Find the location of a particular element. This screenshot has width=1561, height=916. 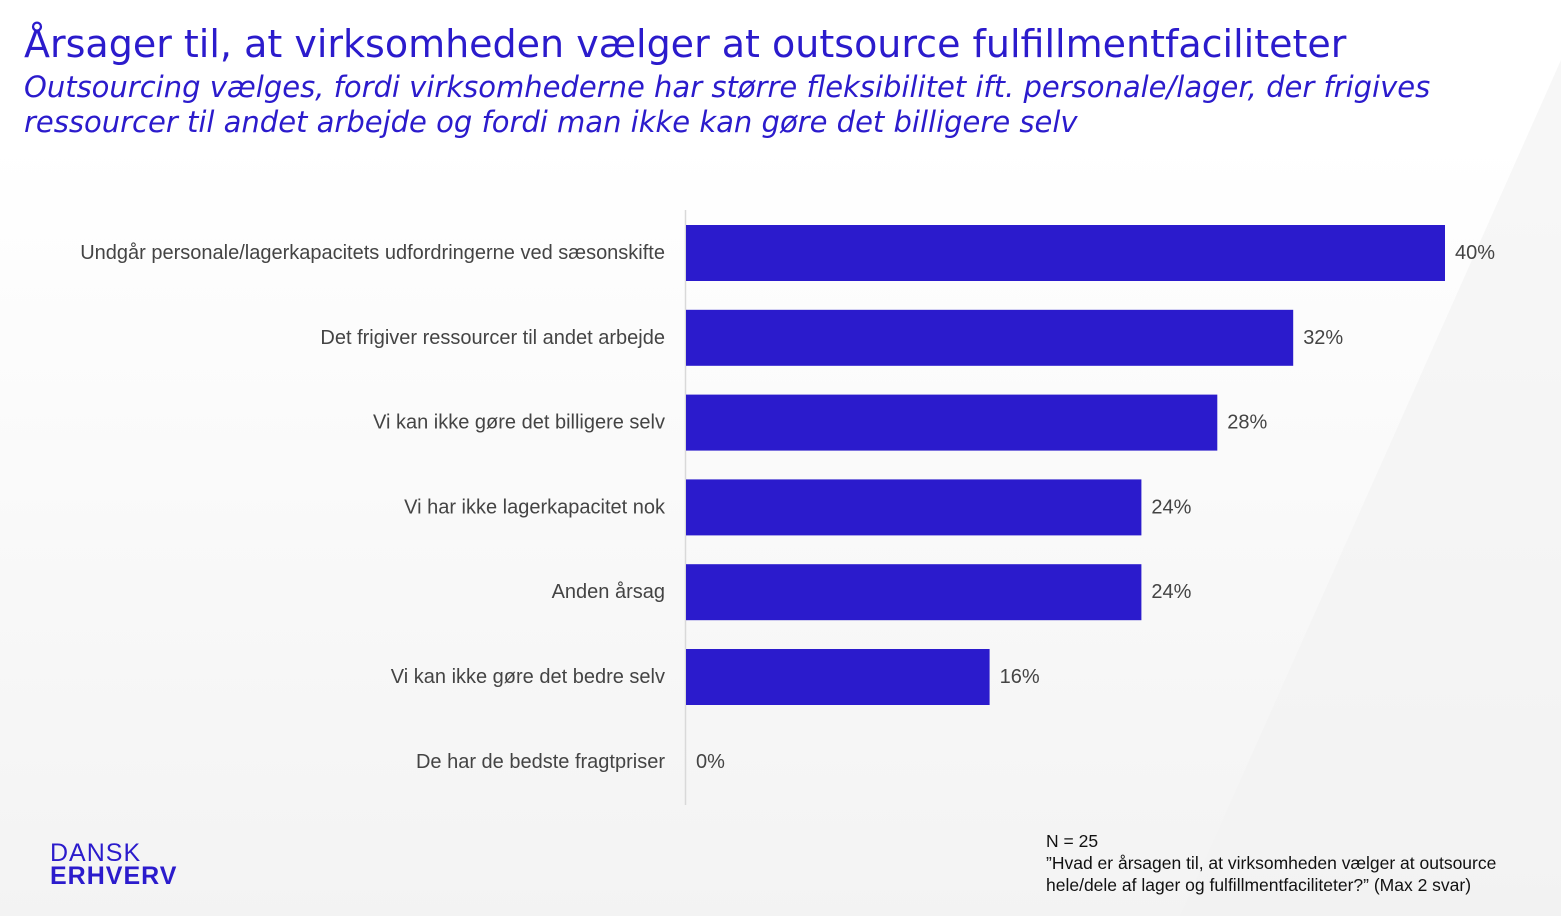

category-label: De har de bedste fragtpriser is located at coordinates (540, 762).